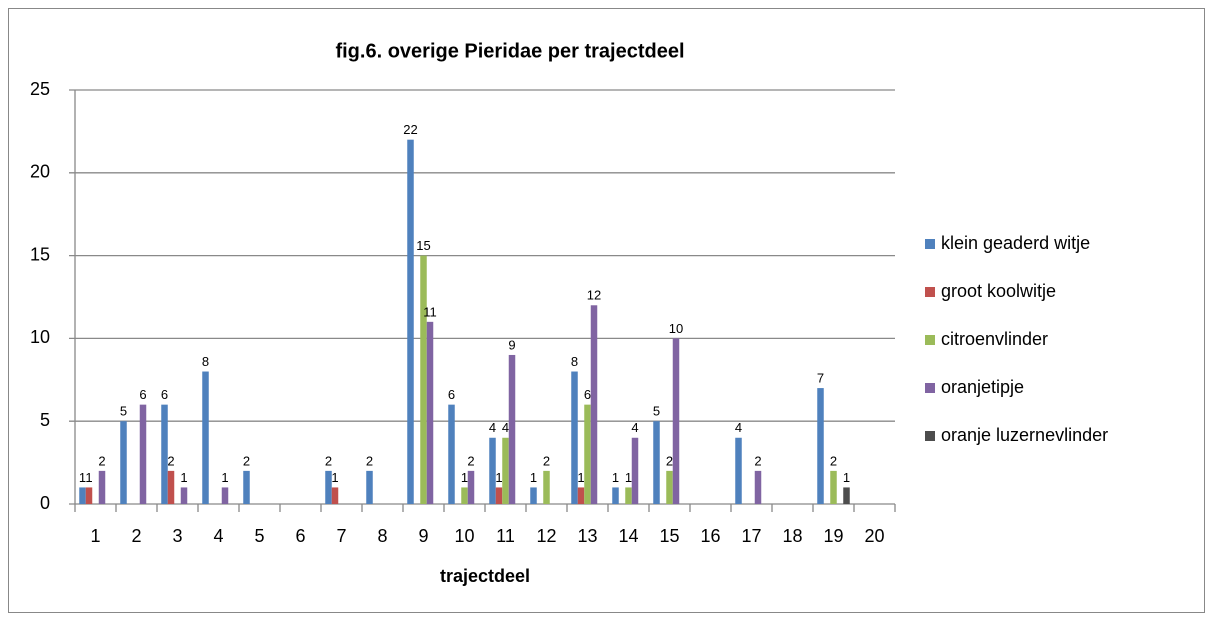 This screenshot has width=1213, height=626. What do you see at coordinates (300, 536) in the screenshot?
I see `x-tick-label: 6` at bounding box center [300, 536].